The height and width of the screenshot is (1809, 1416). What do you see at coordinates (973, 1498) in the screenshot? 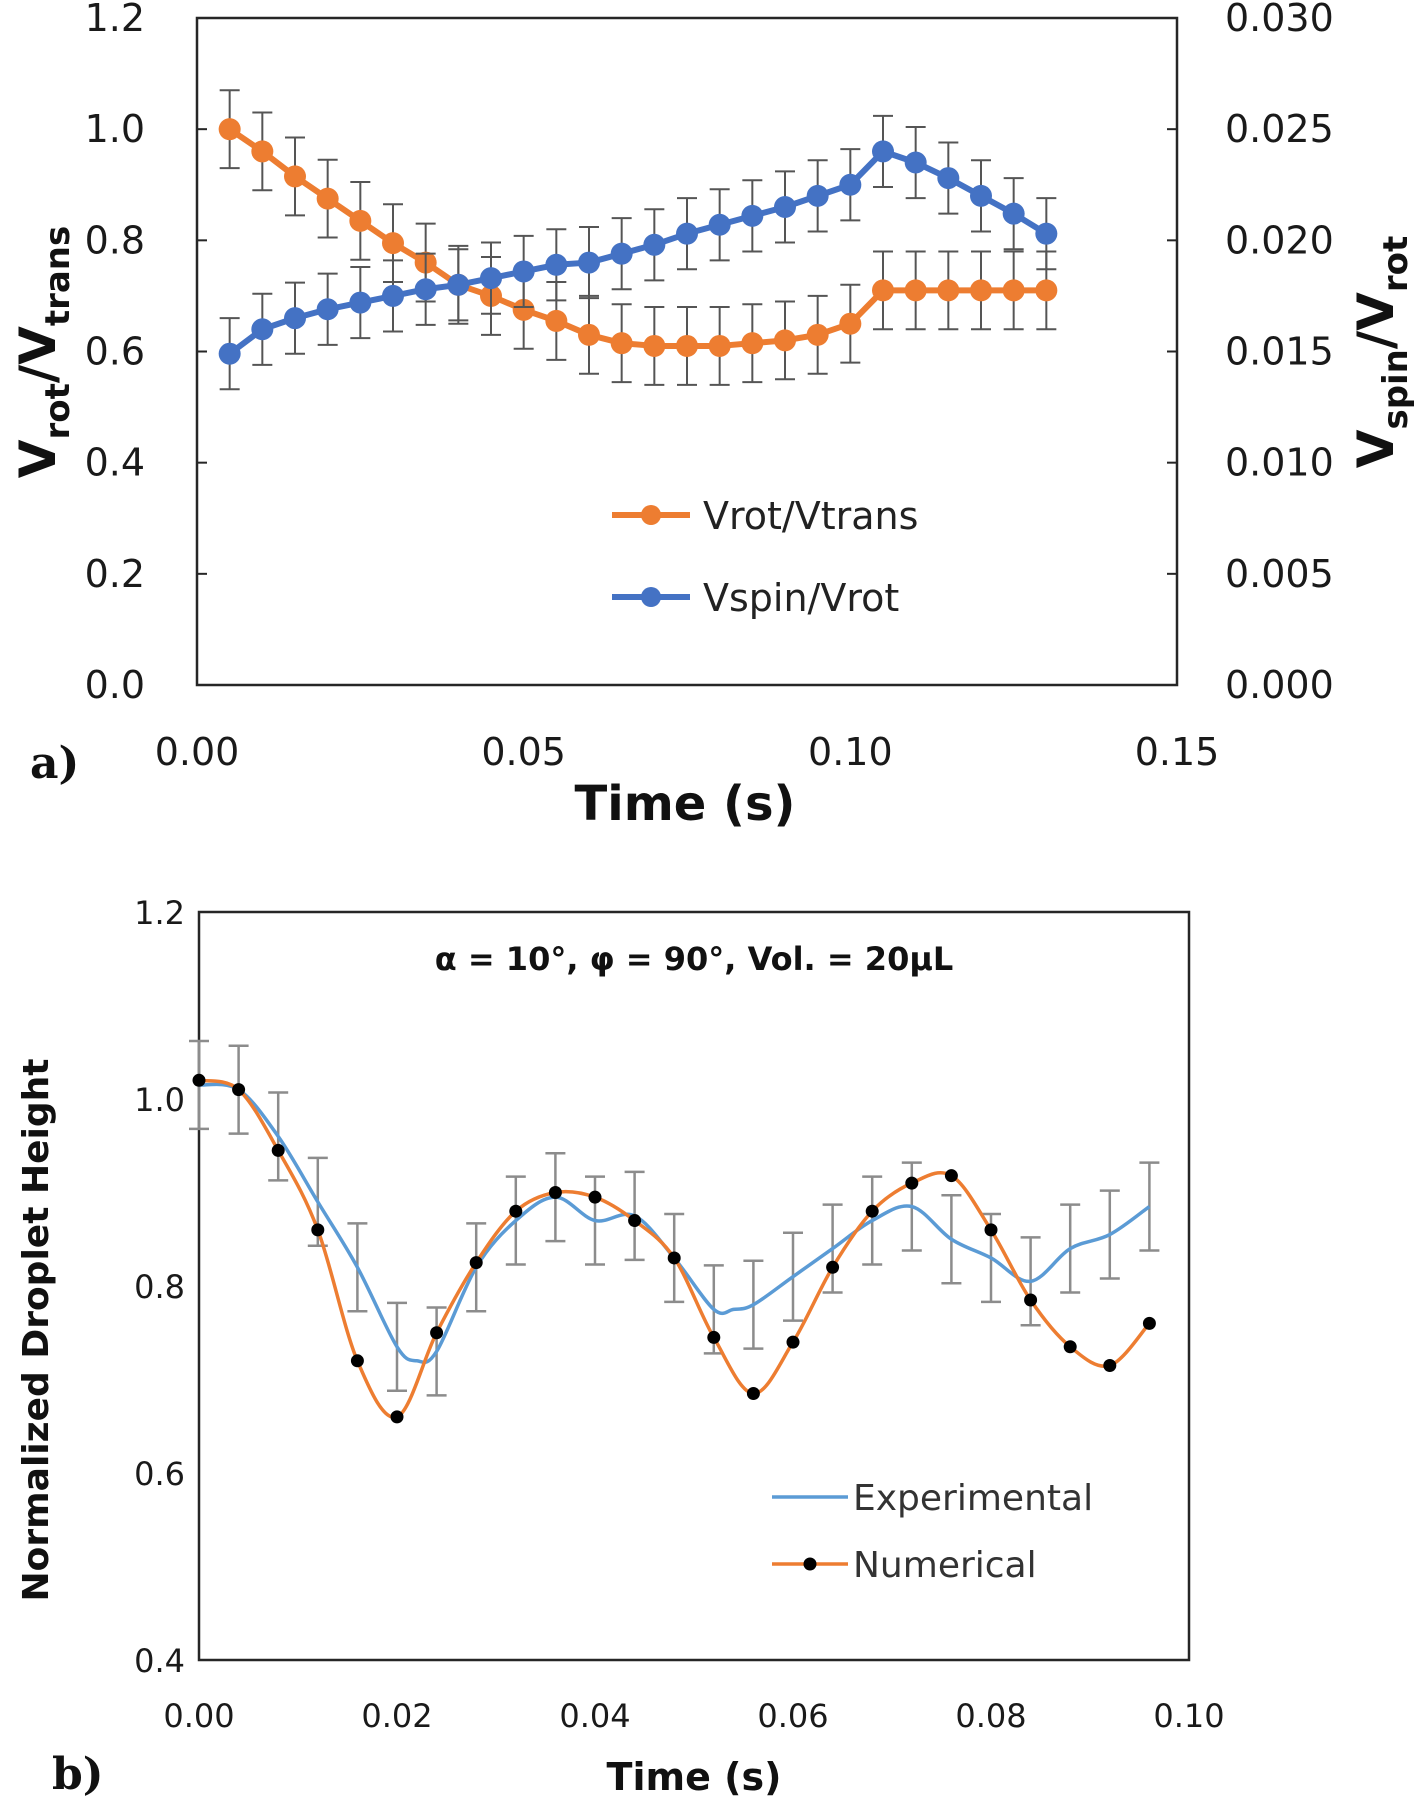
I see `legend-label-experimental: Experimental` at bounding box center [973, 1498].